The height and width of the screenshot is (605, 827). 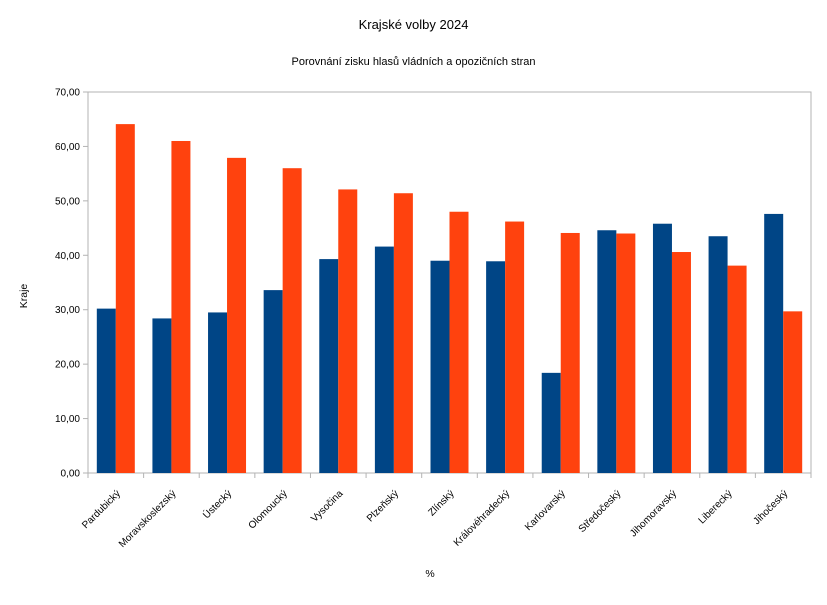 I want to click on x-tick-label-10: Jihomoravský, so click(x=653, y=513).